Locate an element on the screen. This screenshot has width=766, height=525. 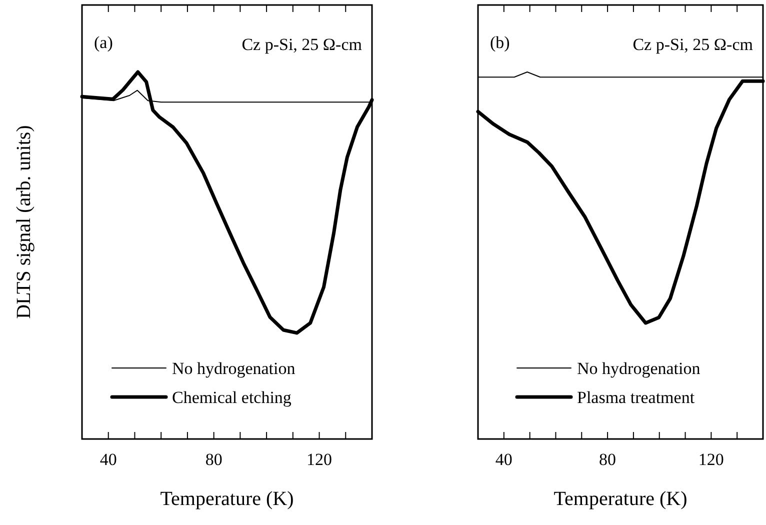
legend-label: Plasma treatment is located at coordinates (636, 397).